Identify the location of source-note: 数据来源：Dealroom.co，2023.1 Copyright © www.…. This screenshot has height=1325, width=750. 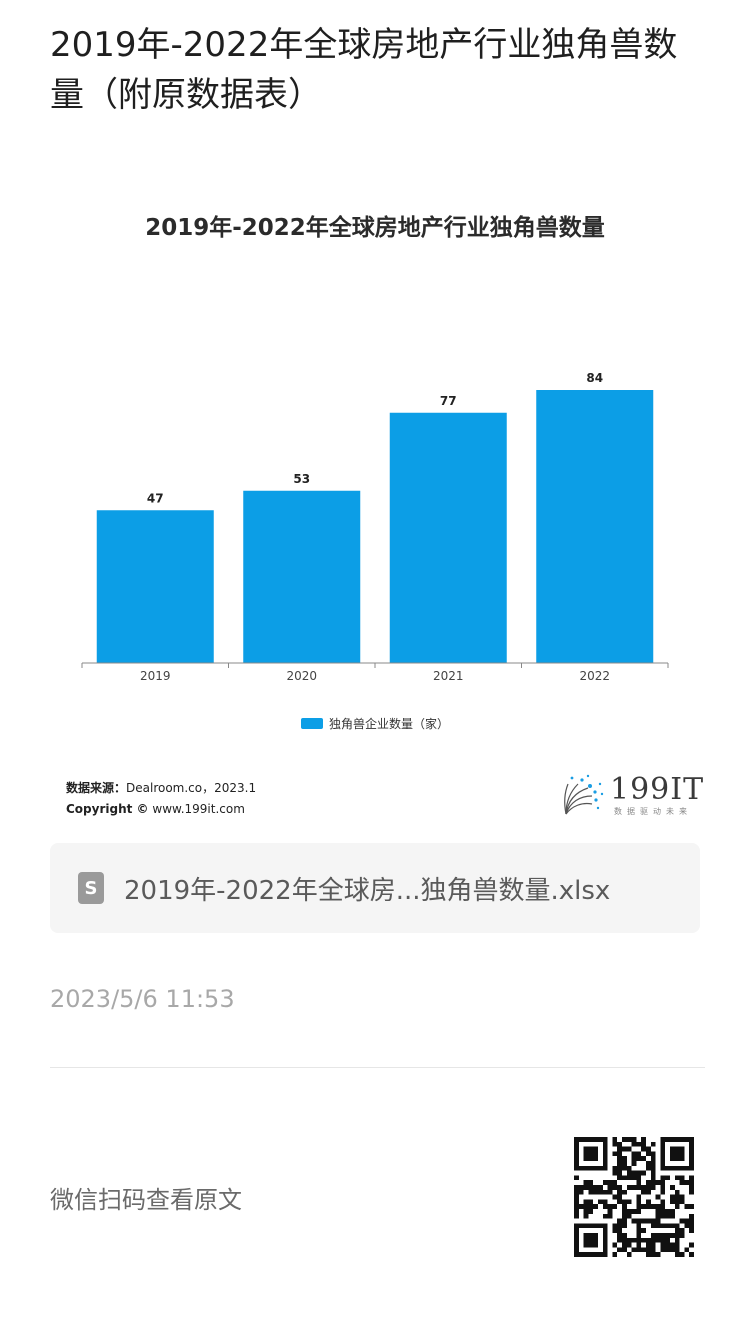
(161, 799).